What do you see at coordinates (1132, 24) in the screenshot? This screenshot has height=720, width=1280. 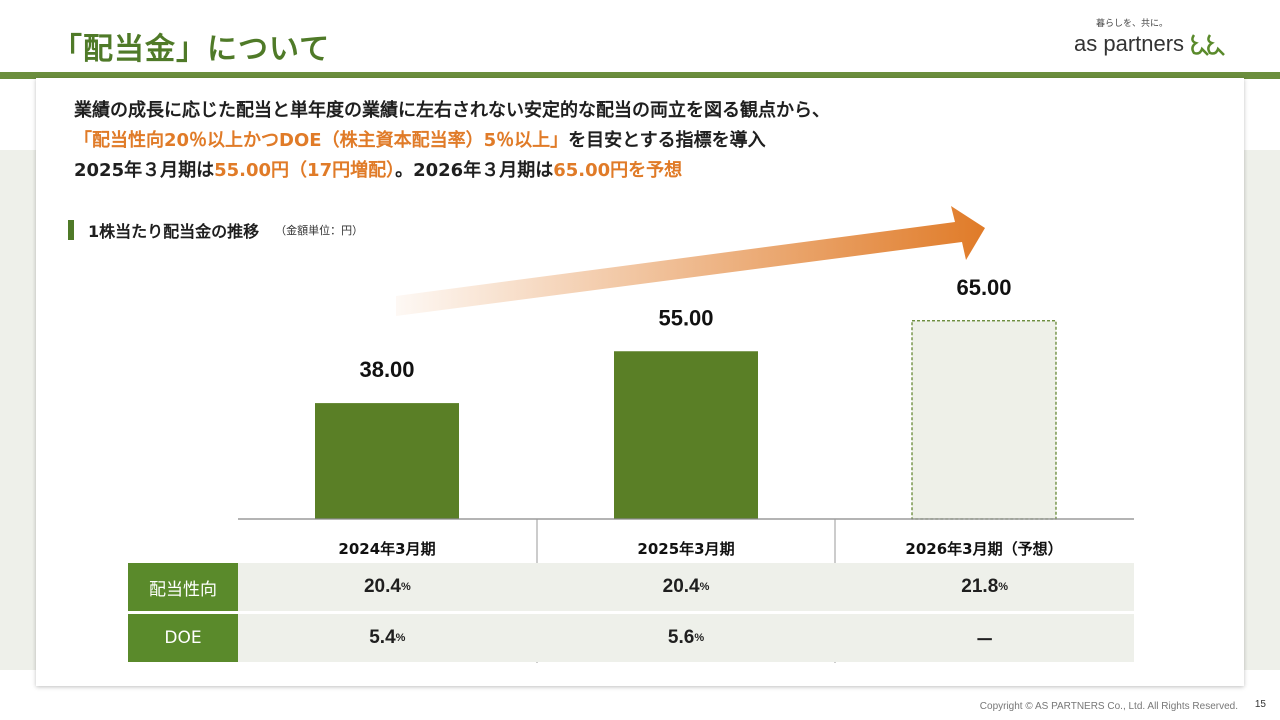 I see `brand-tagline: 暮らしを、共に。` at bounding box center [1132, 24].